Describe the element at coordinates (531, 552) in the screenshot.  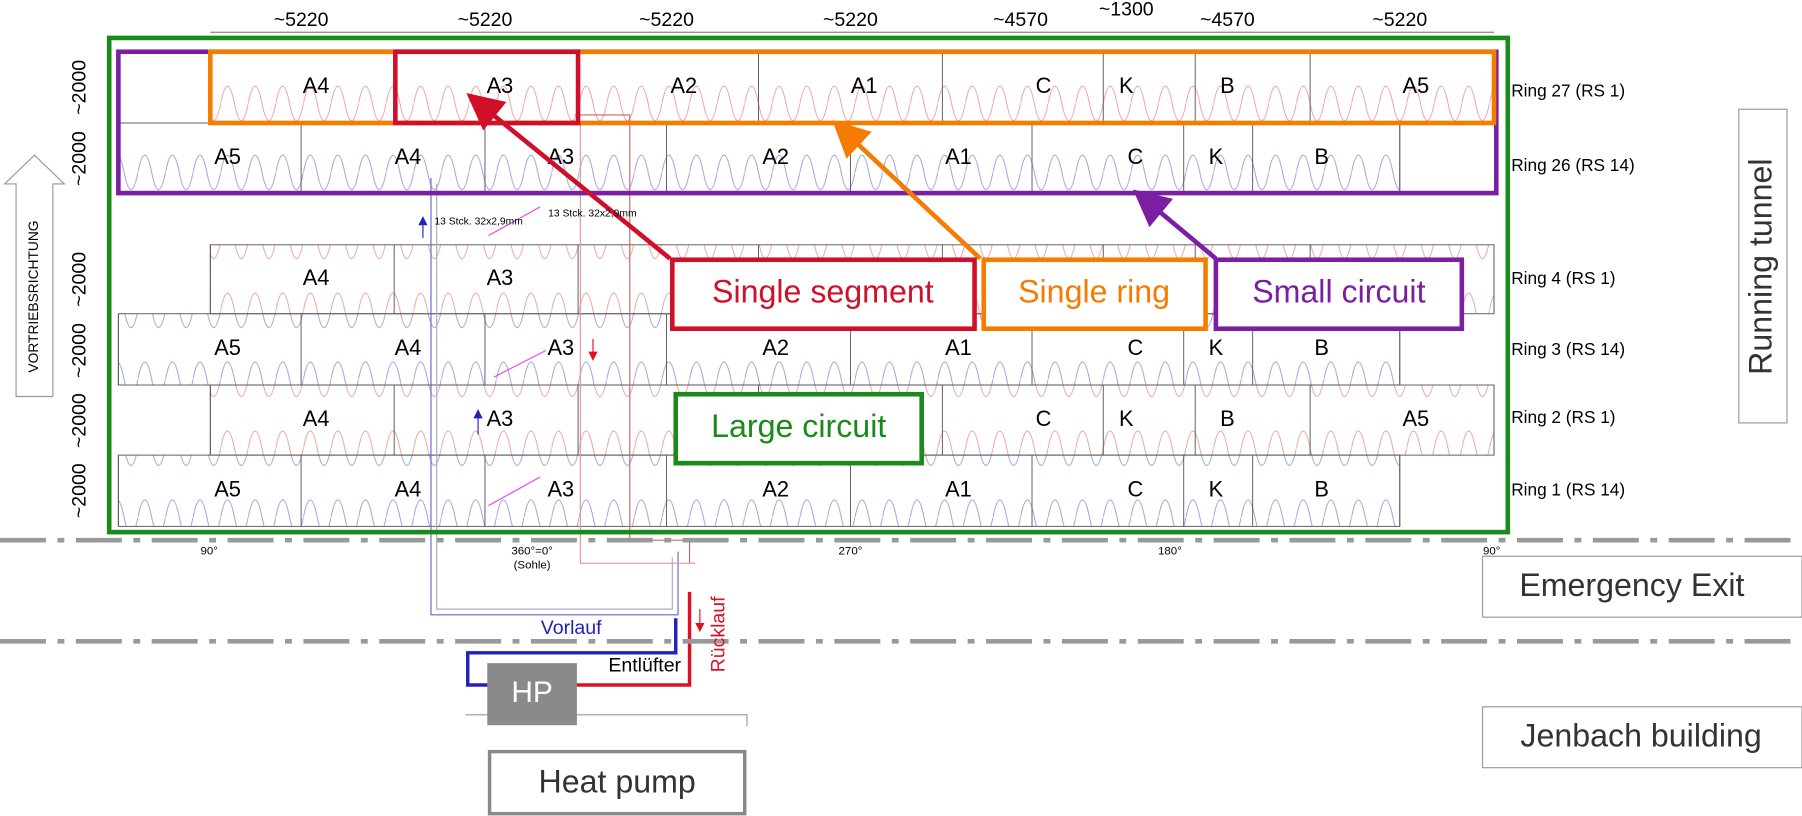
I see `angle-label: 360°=0°` at that location.